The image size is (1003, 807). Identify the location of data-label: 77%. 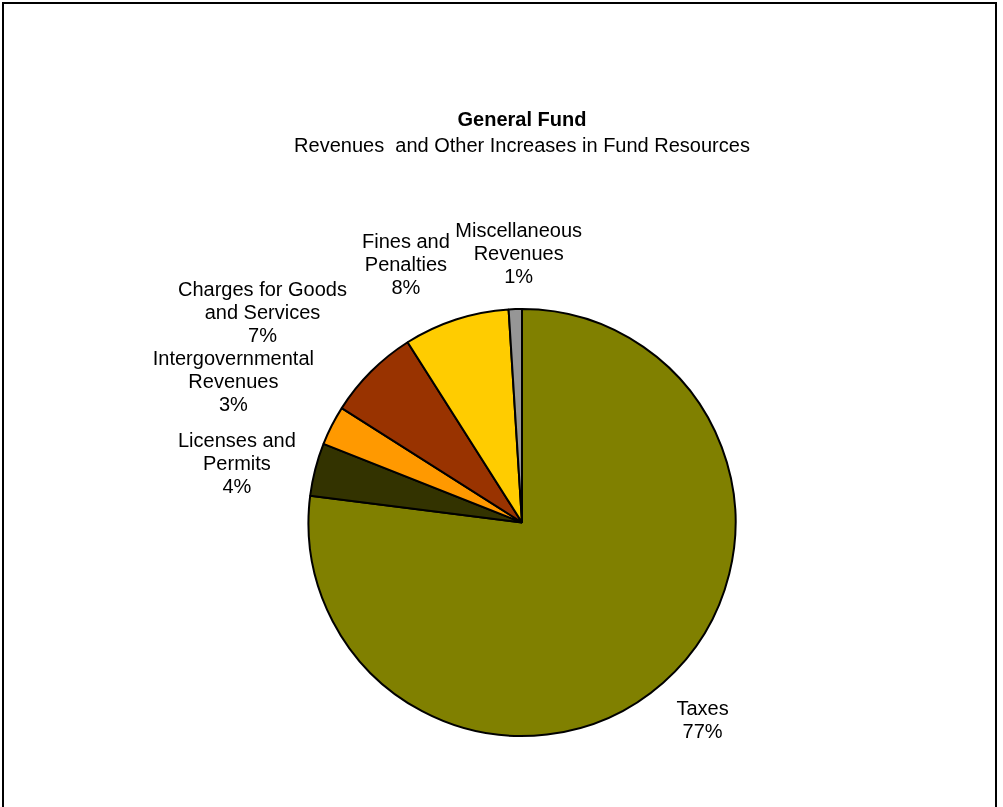
(702, 730).